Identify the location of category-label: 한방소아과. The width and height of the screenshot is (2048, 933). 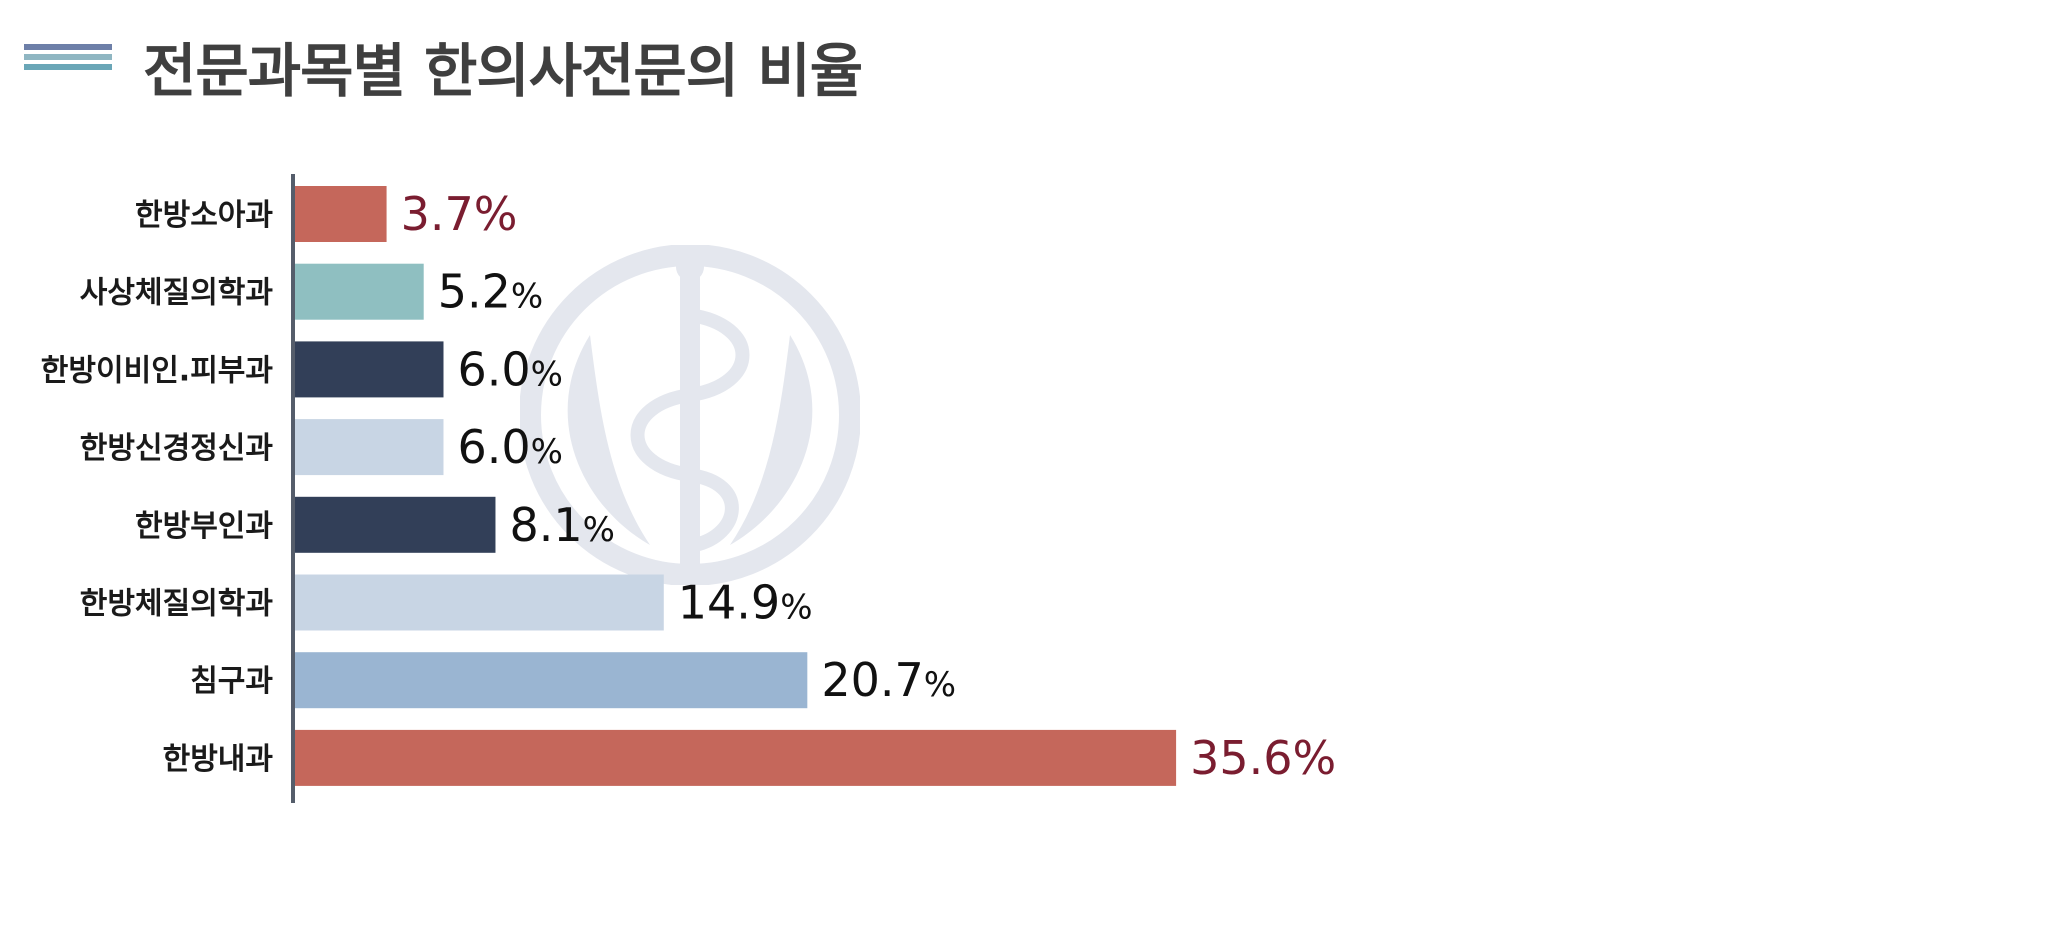
(204, 215).